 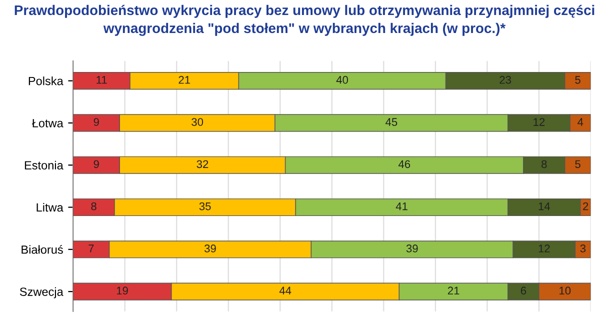 I want to click on chart-title: Prawdopodobieństwo wykrycia pracy bez umowy lub otrzymywania przynajmniej części wynagrodzenia "pod stołem" w wybranych krajach (w proc.)*, so click(x=304, y=20).